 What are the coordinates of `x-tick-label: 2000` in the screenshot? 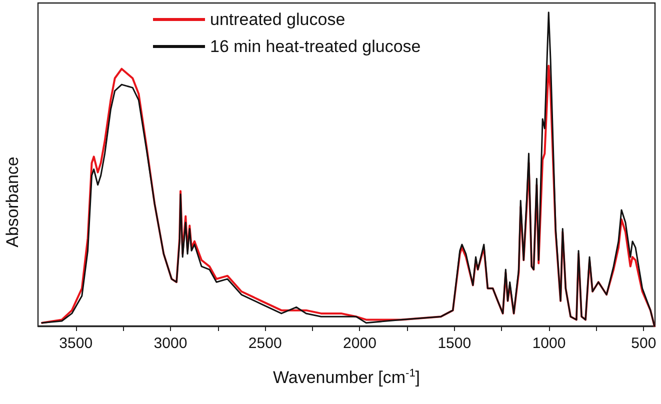 It's located at (359, 343).